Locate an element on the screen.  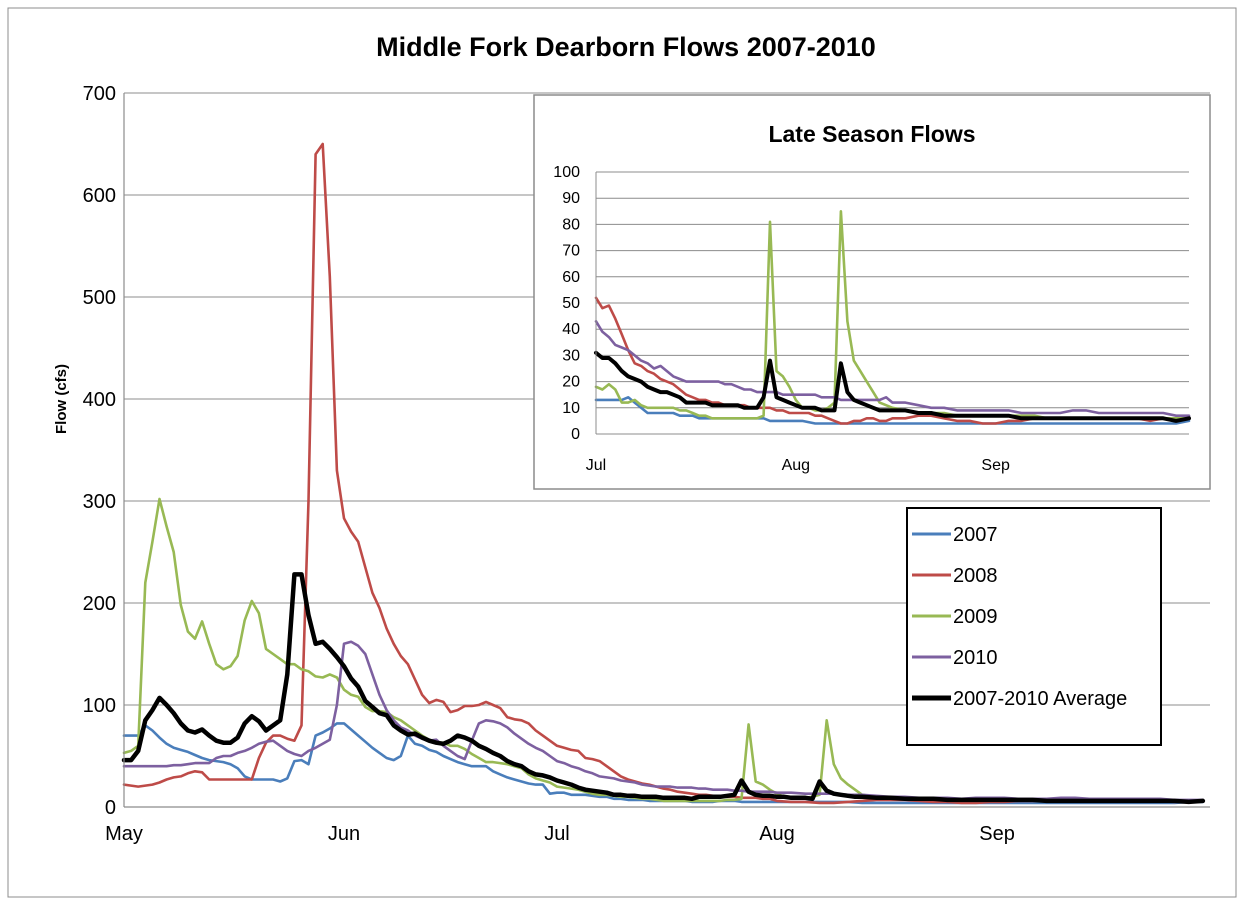
inset-x-tick-labels: Jul Aug Sep is located at coordinates (798, 465).